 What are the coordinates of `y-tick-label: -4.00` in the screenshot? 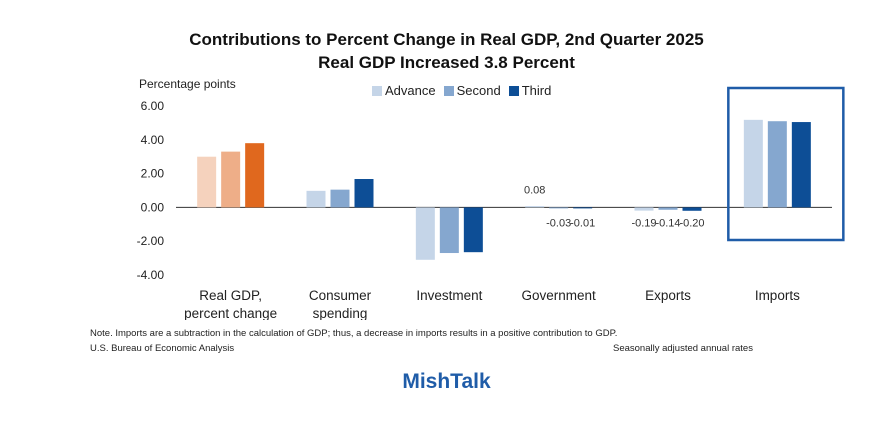 It's located at (151, 275).